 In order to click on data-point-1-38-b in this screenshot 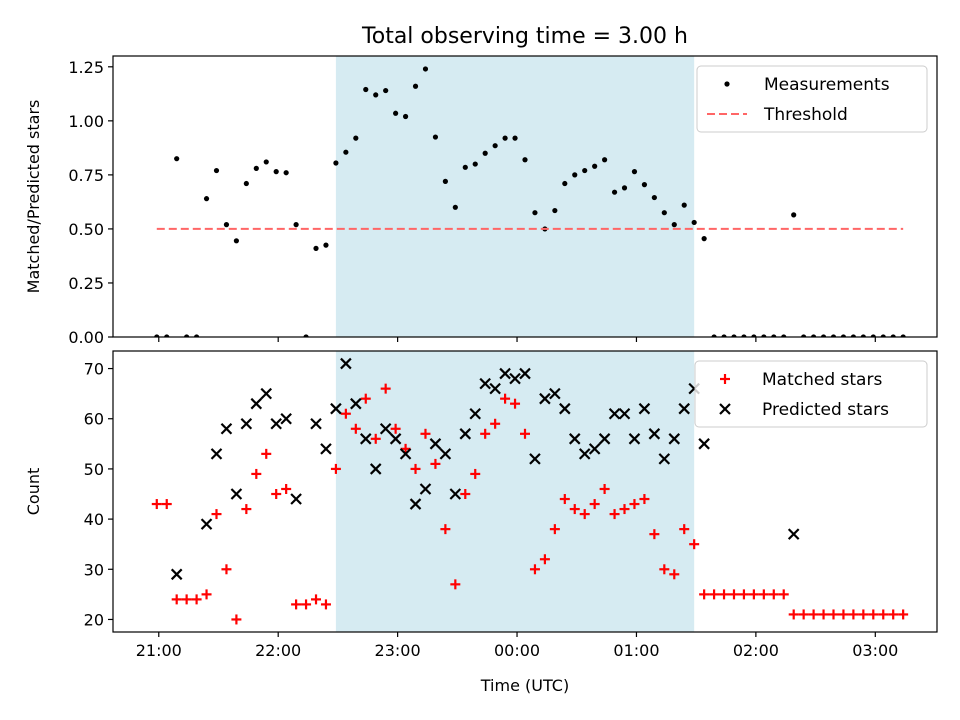, I will do `click(584, 454)`.